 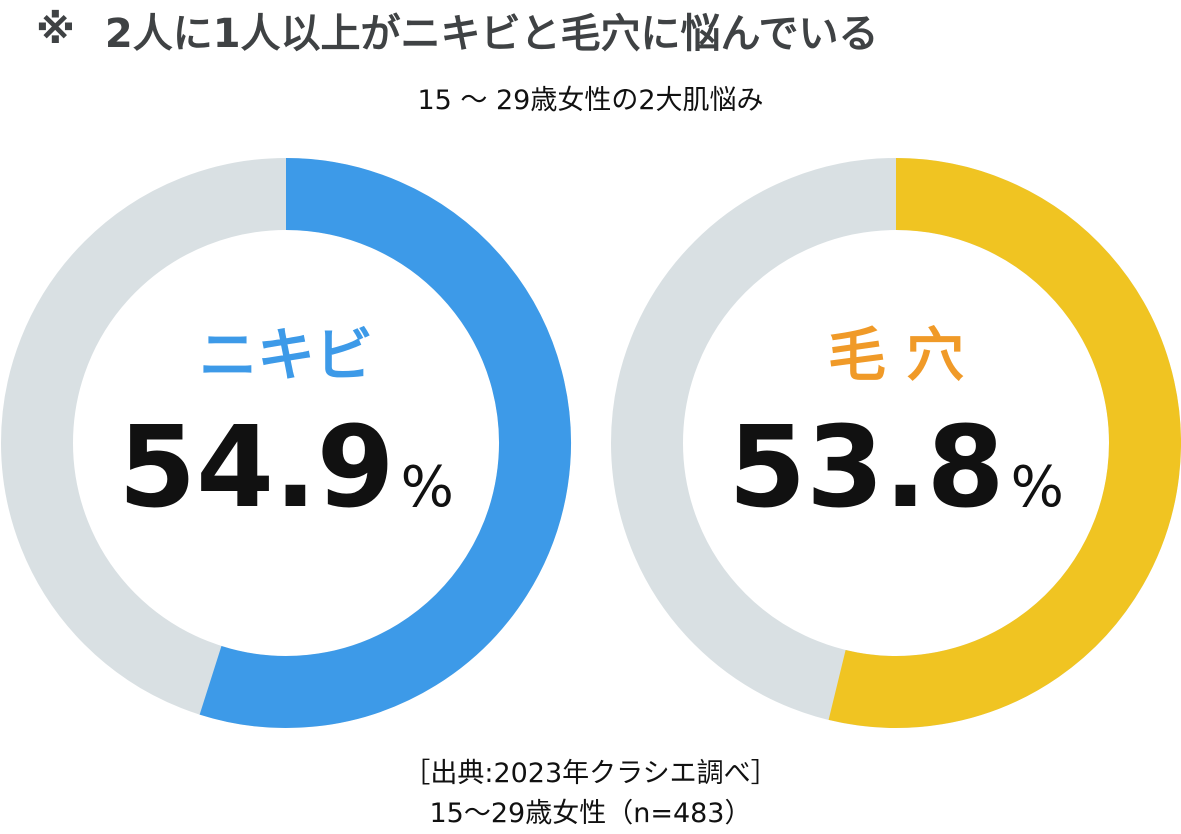 I want to click on reference-mark: ※, so click(x=55, y=30).